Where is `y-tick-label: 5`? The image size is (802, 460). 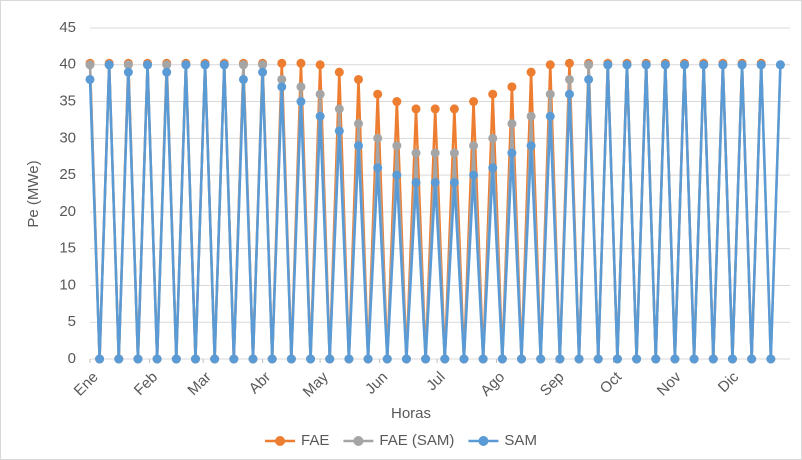
y-tick-label: 5 is located at coordinates (72, 321).